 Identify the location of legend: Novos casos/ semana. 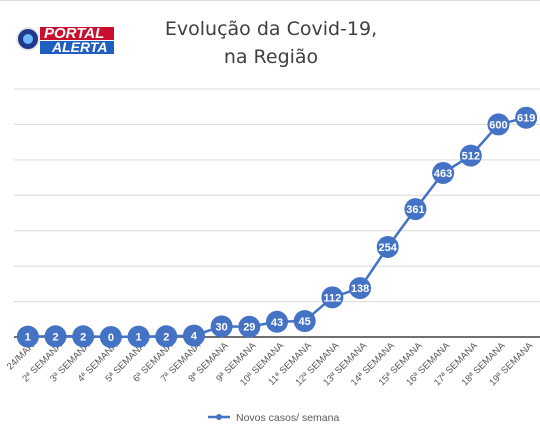
(273, 418).